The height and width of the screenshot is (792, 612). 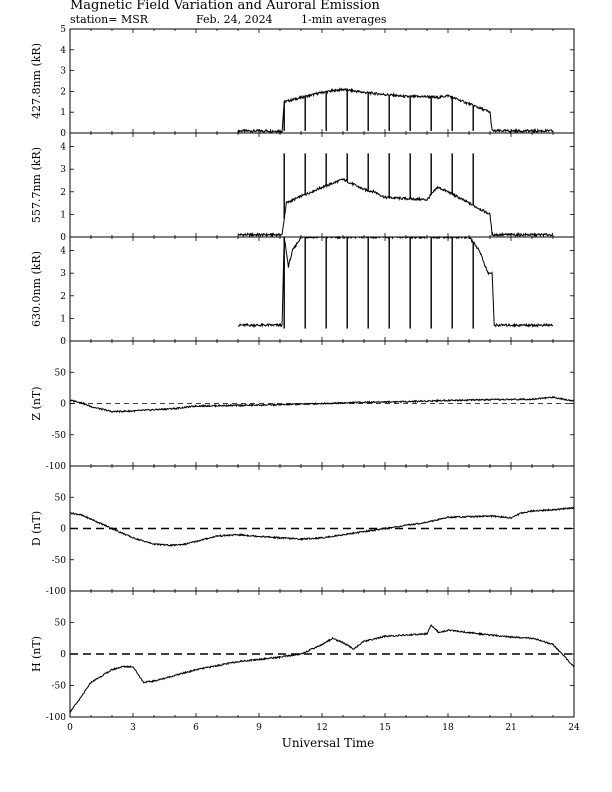 What do you see at coordinates (36, 185) in the screenshot?
I see `y-axis-label: 557.7nm (kR)` at bounding box center [36, 185].